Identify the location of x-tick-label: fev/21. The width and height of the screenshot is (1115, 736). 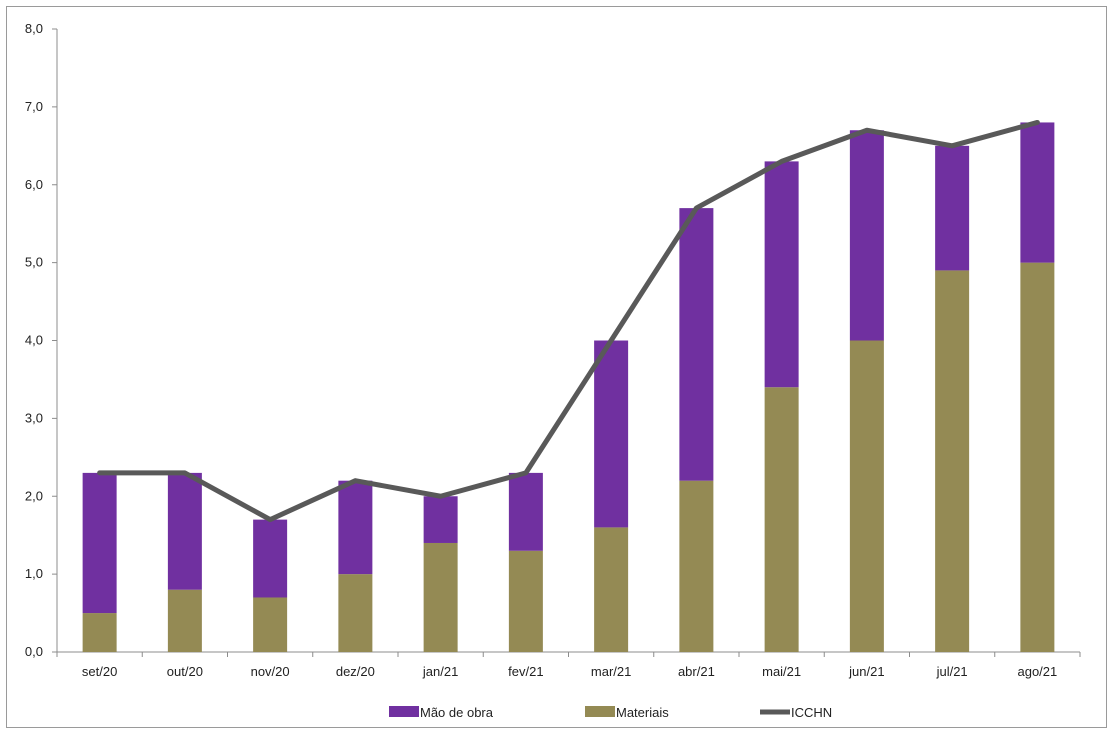
(525, 671).